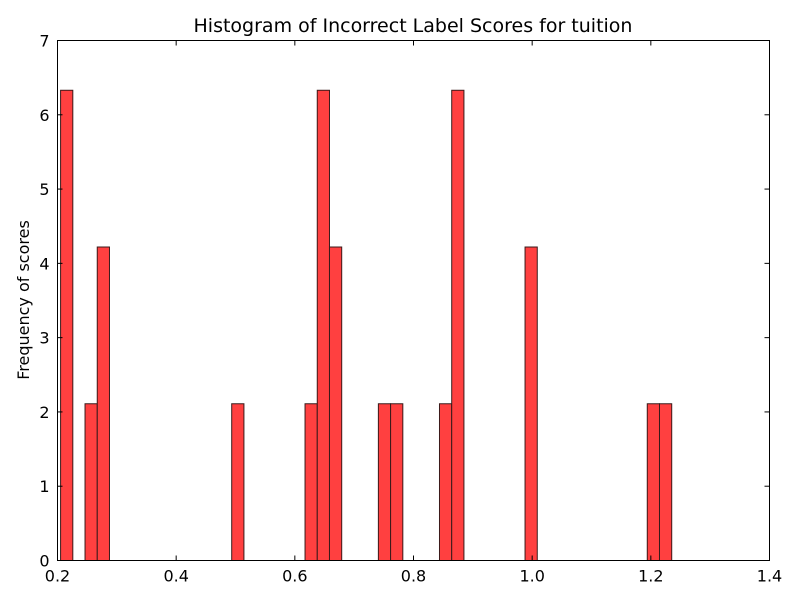 The height and width of the screenshot is (600, 800). What do you see at coordinates (650, 576) in the screenshot?
I see `x-tick-label: 1.2` at bounding box center [650, 576].